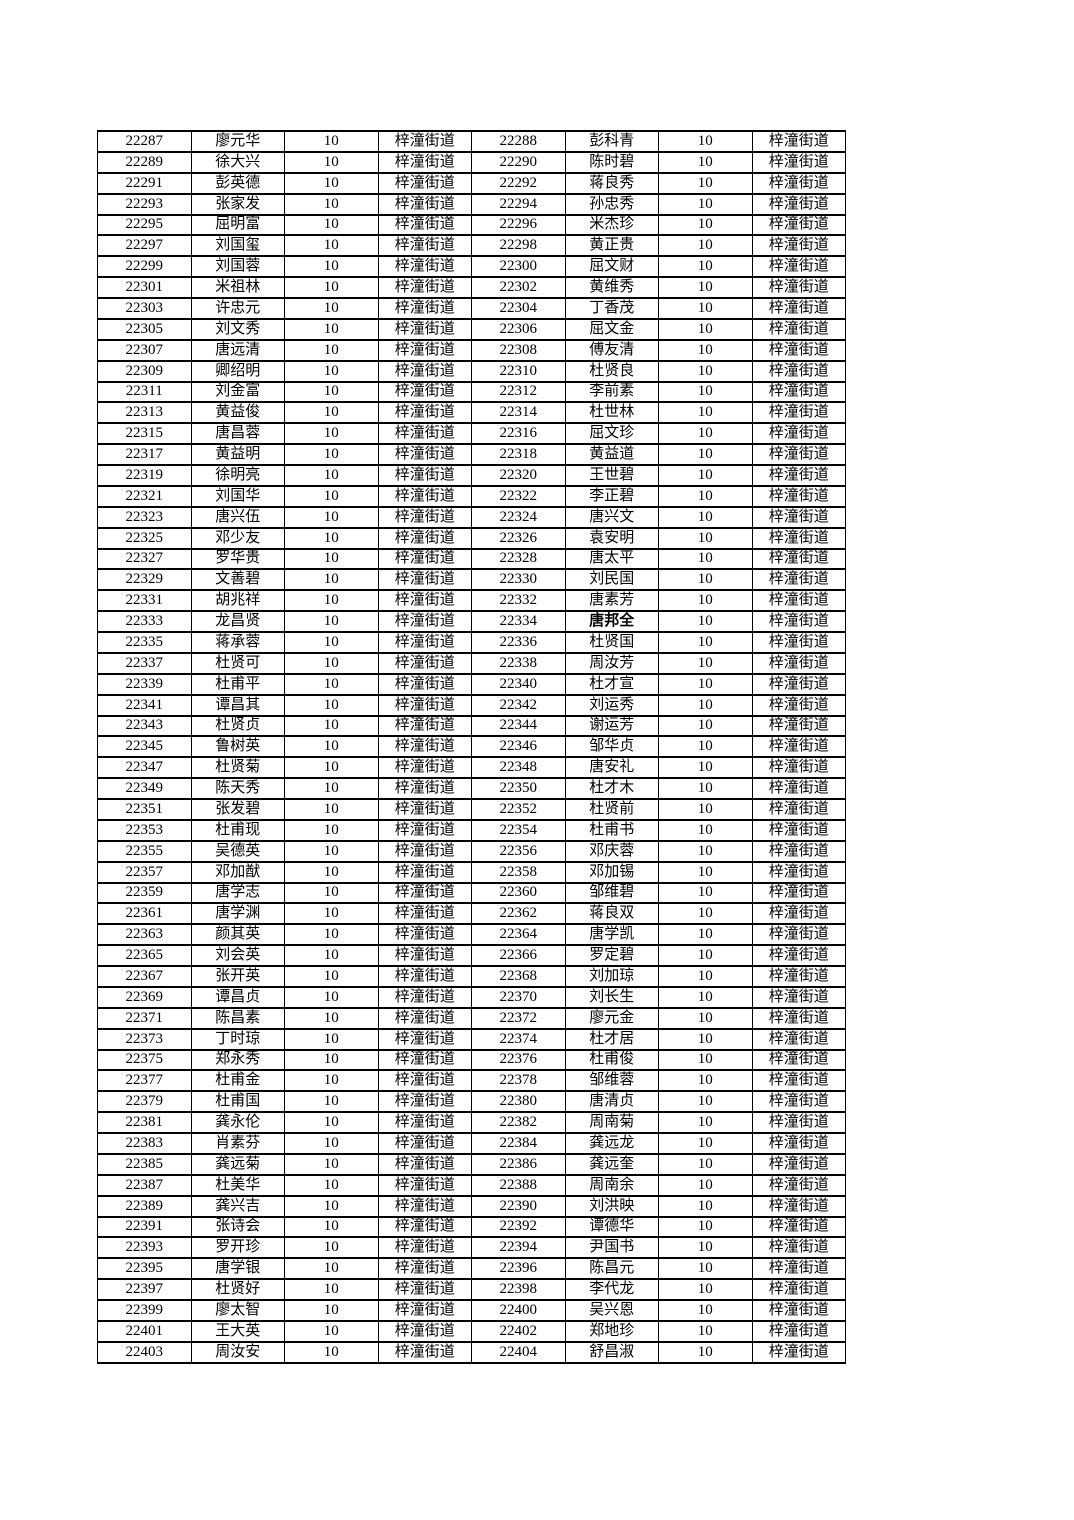  I want to click on member-id-cell: 22332, so click(518, 601).